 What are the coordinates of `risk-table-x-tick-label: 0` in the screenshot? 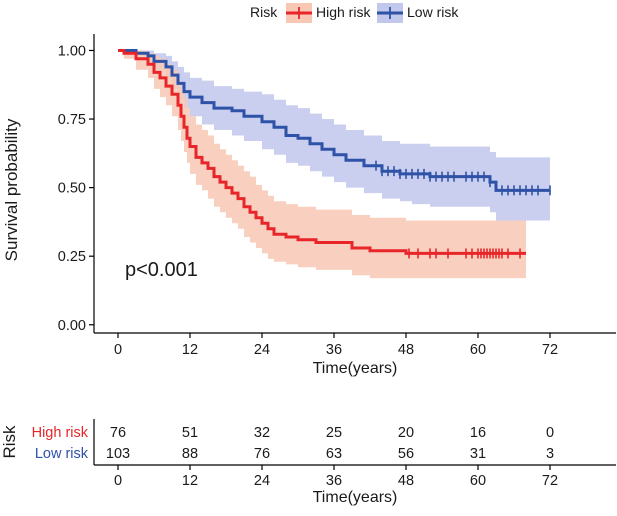 It's located at (118, 481).